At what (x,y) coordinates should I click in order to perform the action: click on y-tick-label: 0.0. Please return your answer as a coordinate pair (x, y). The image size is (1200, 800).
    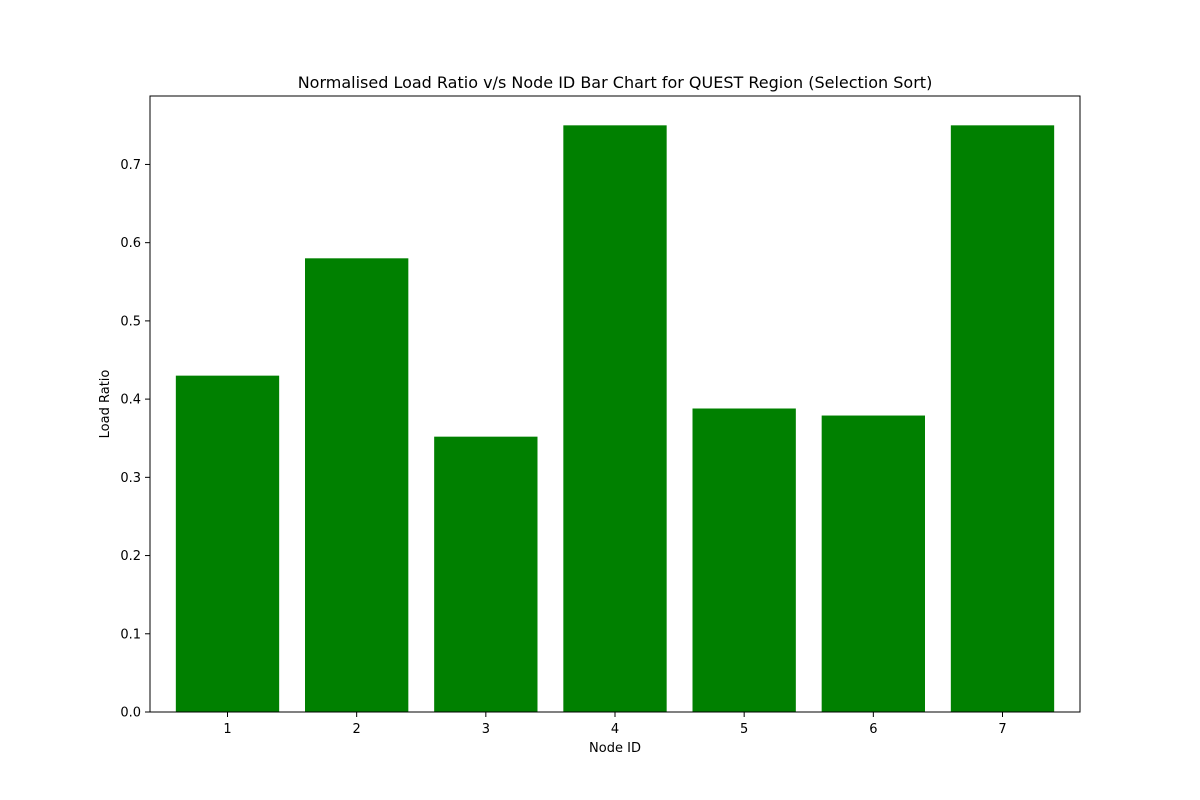
    Looking at the image, I should click on (130, 713).